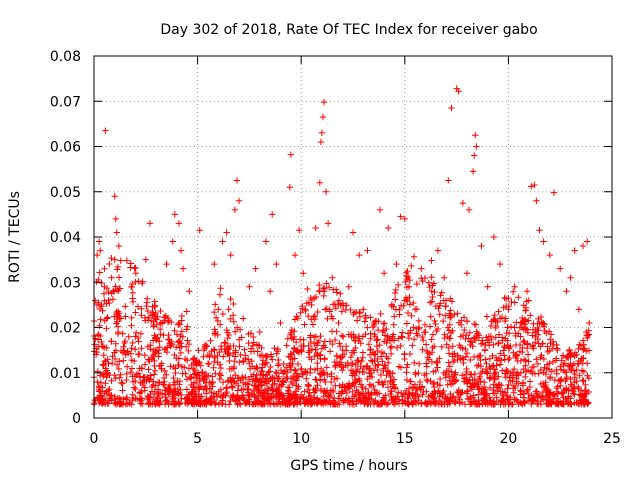  I want to click on x-axis-label: GPS time / hours, so click(348, 466).